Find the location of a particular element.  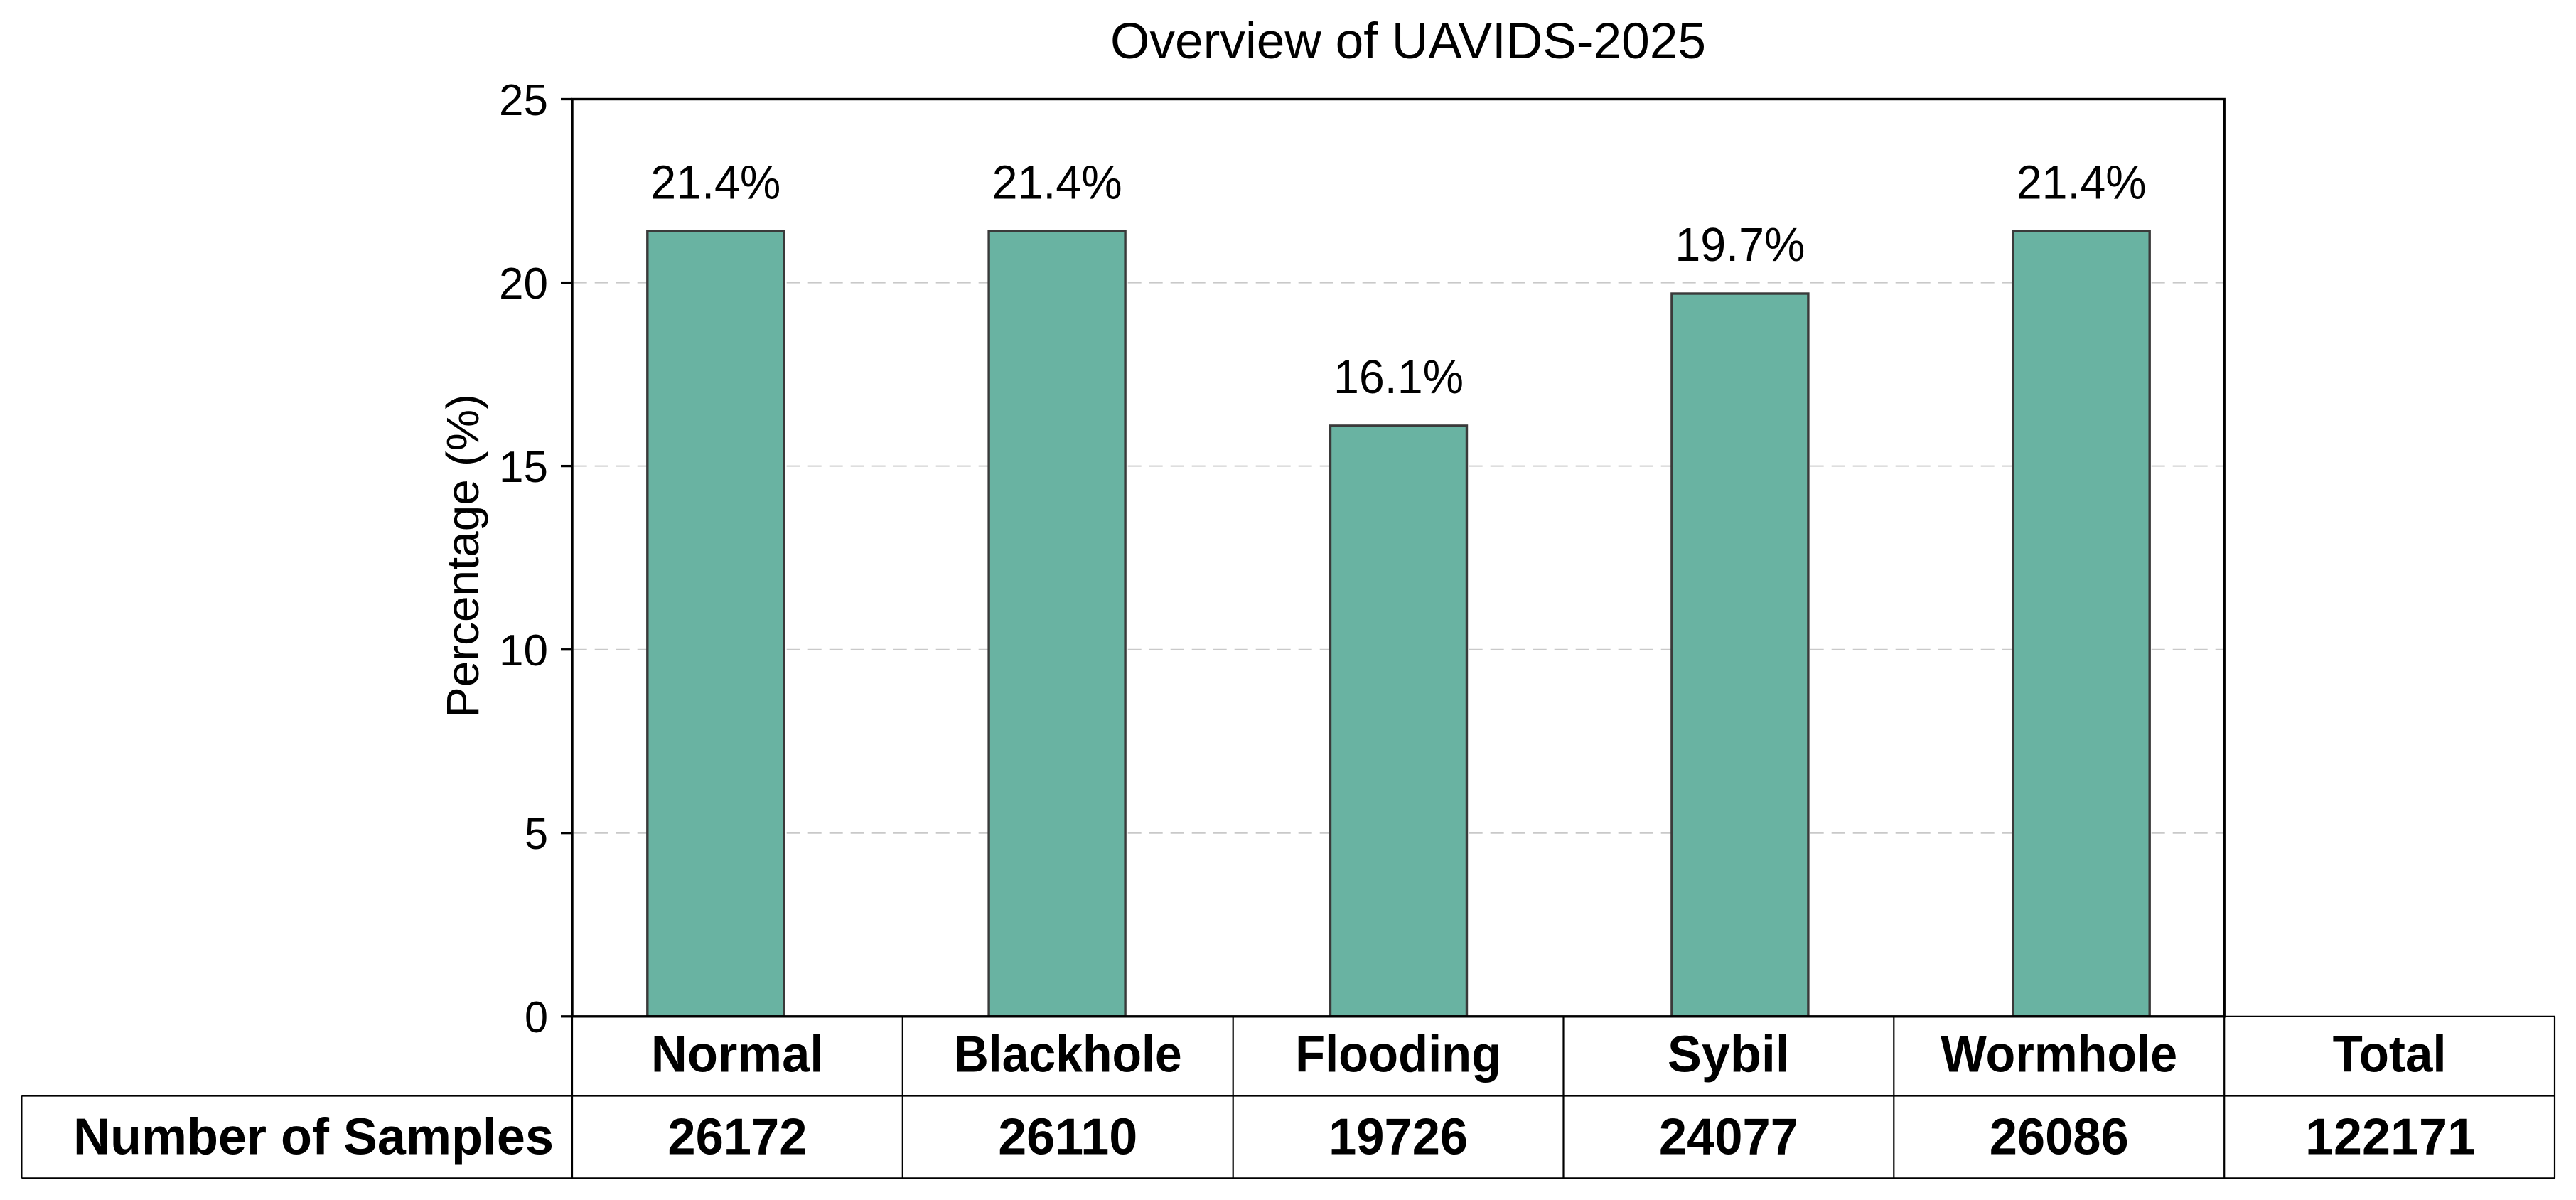

svg-text: Normal is located at coordinates (737, 1055).